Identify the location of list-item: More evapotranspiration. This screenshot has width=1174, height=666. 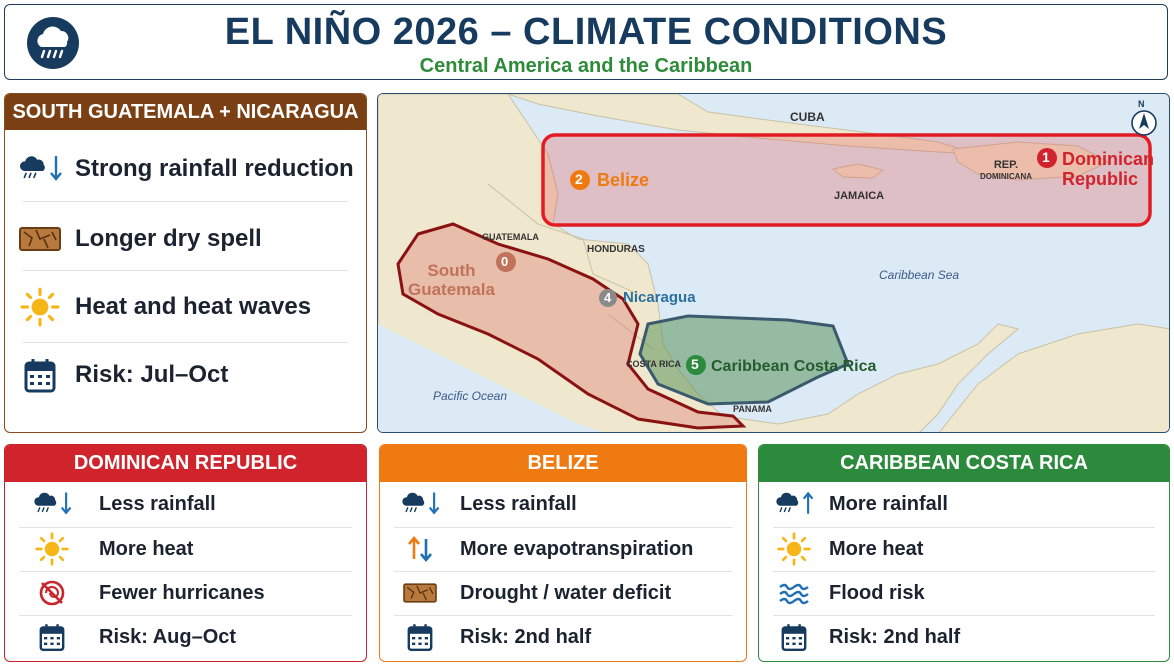
(563, 549).